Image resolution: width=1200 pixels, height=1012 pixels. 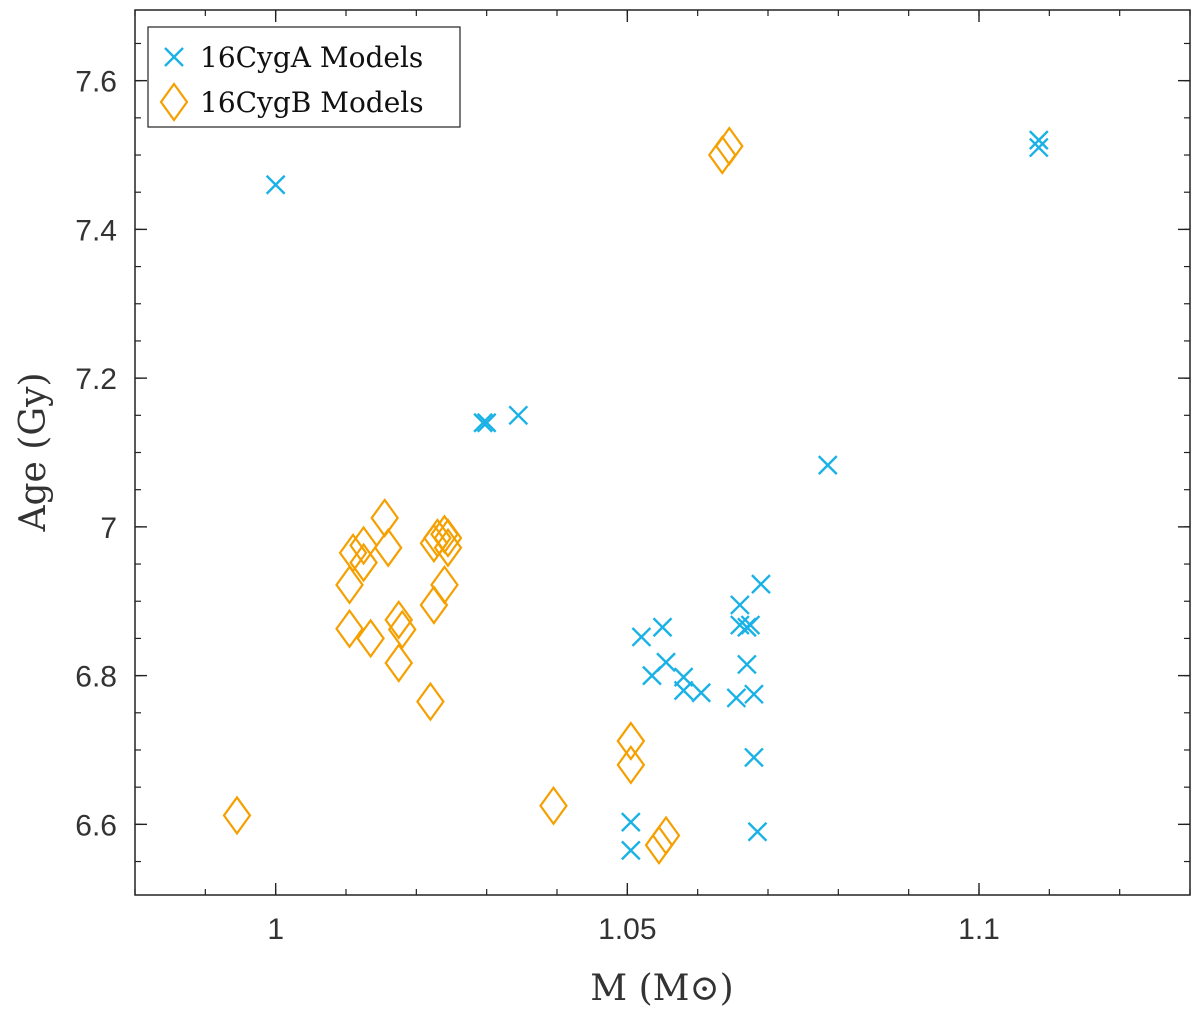 I want to click on legend-cross-marker, so click(x=174, y=57).